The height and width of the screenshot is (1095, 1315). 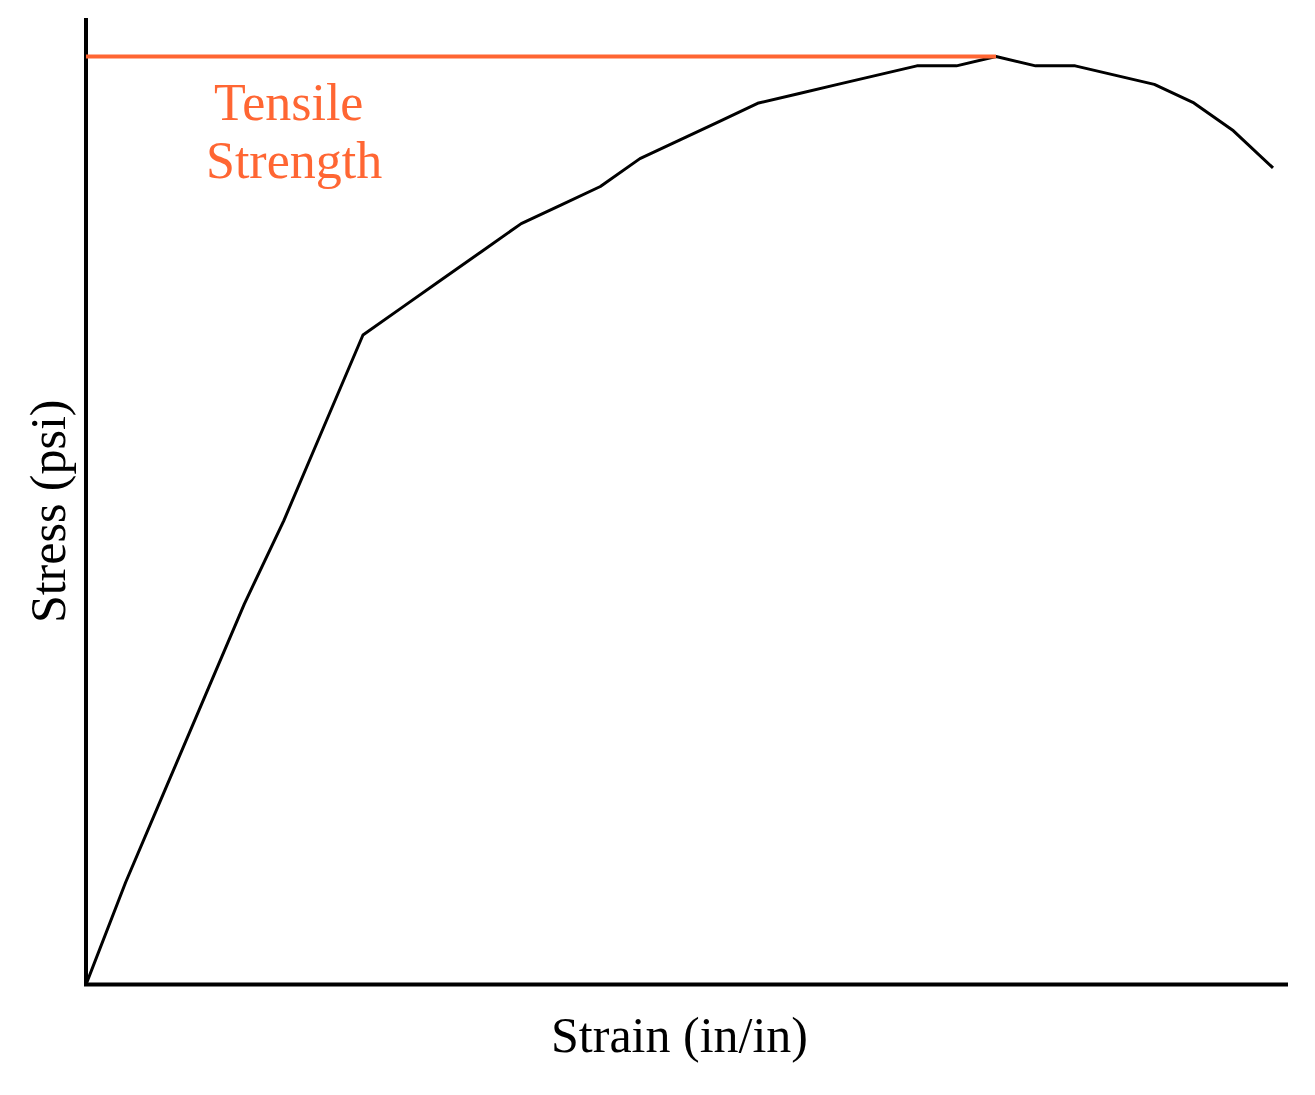 I want to click on ref-line-label: Tensile Strength, so click(x=294, y=132).